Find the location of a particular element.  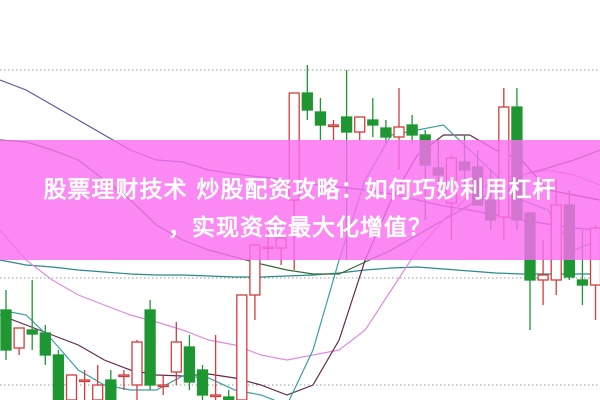

title-line-2: ，实现资金最大化增值？ is located at coordinates (300, 228).